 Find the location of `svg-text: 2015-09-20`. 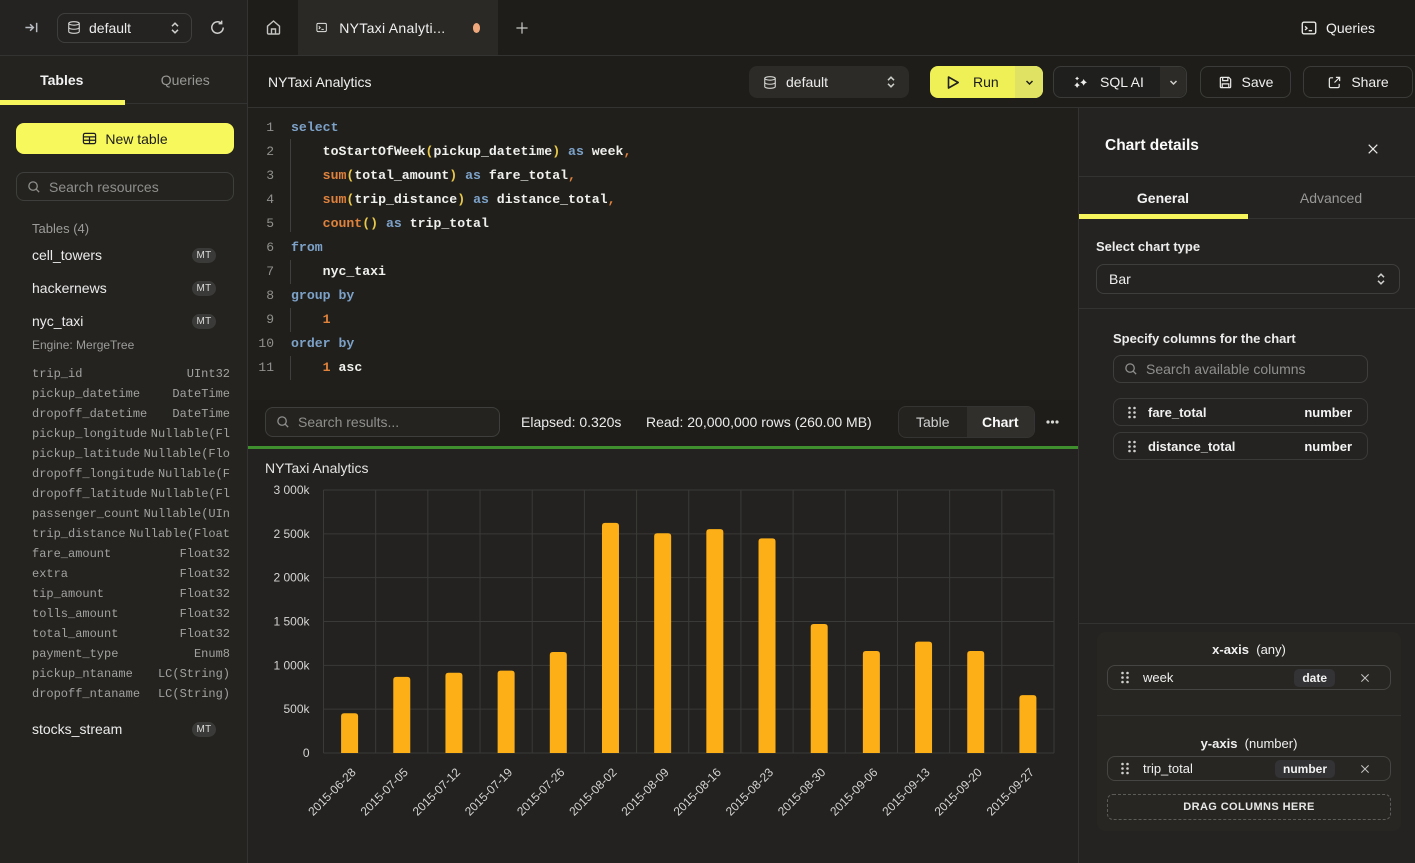

svg-text: 2015-09-20 is located at coordinates (959, 792).